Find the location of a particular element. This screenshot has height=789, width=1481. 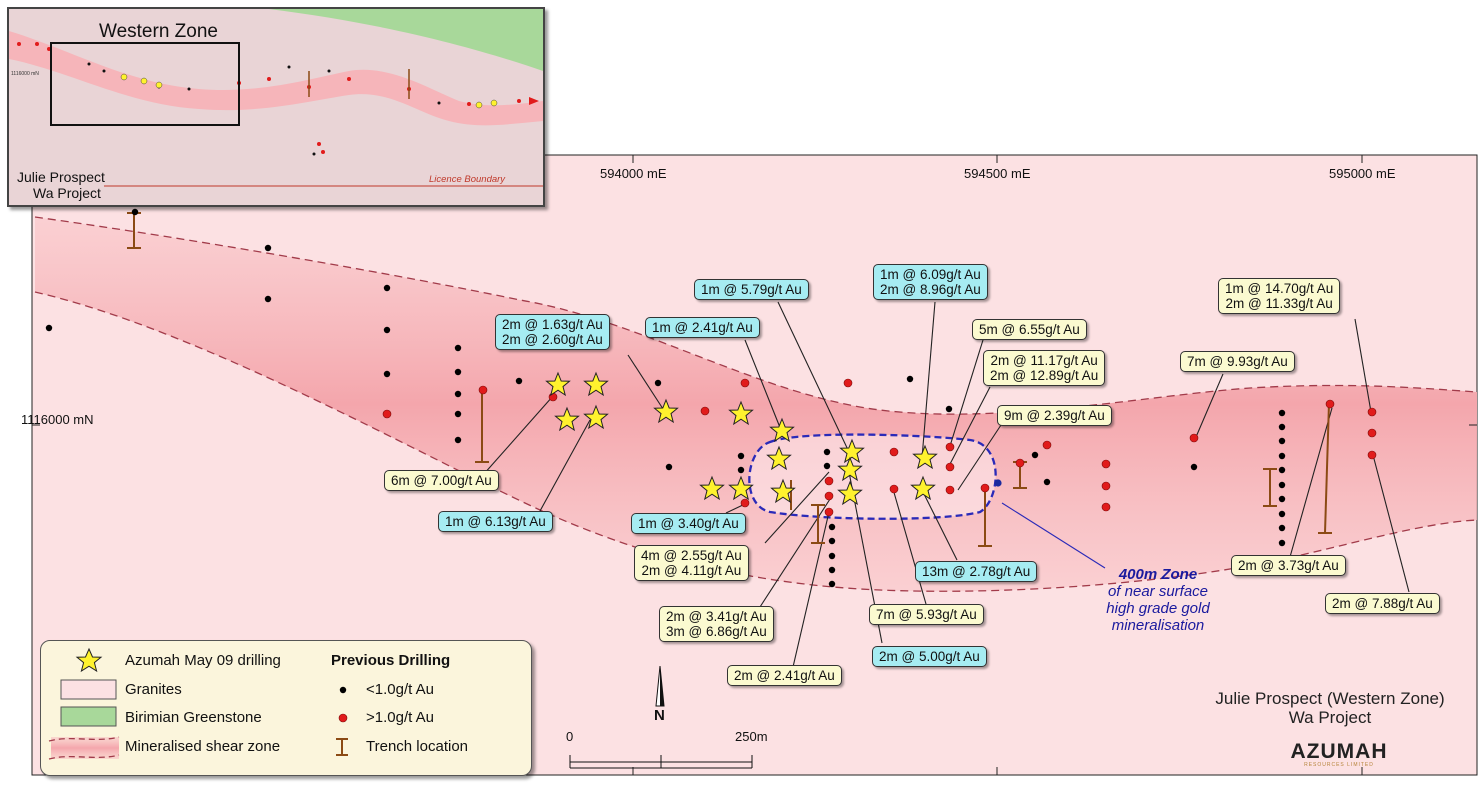

assay-label: 1m @ 3.40g/t Au is located at coordinates (688, 523).